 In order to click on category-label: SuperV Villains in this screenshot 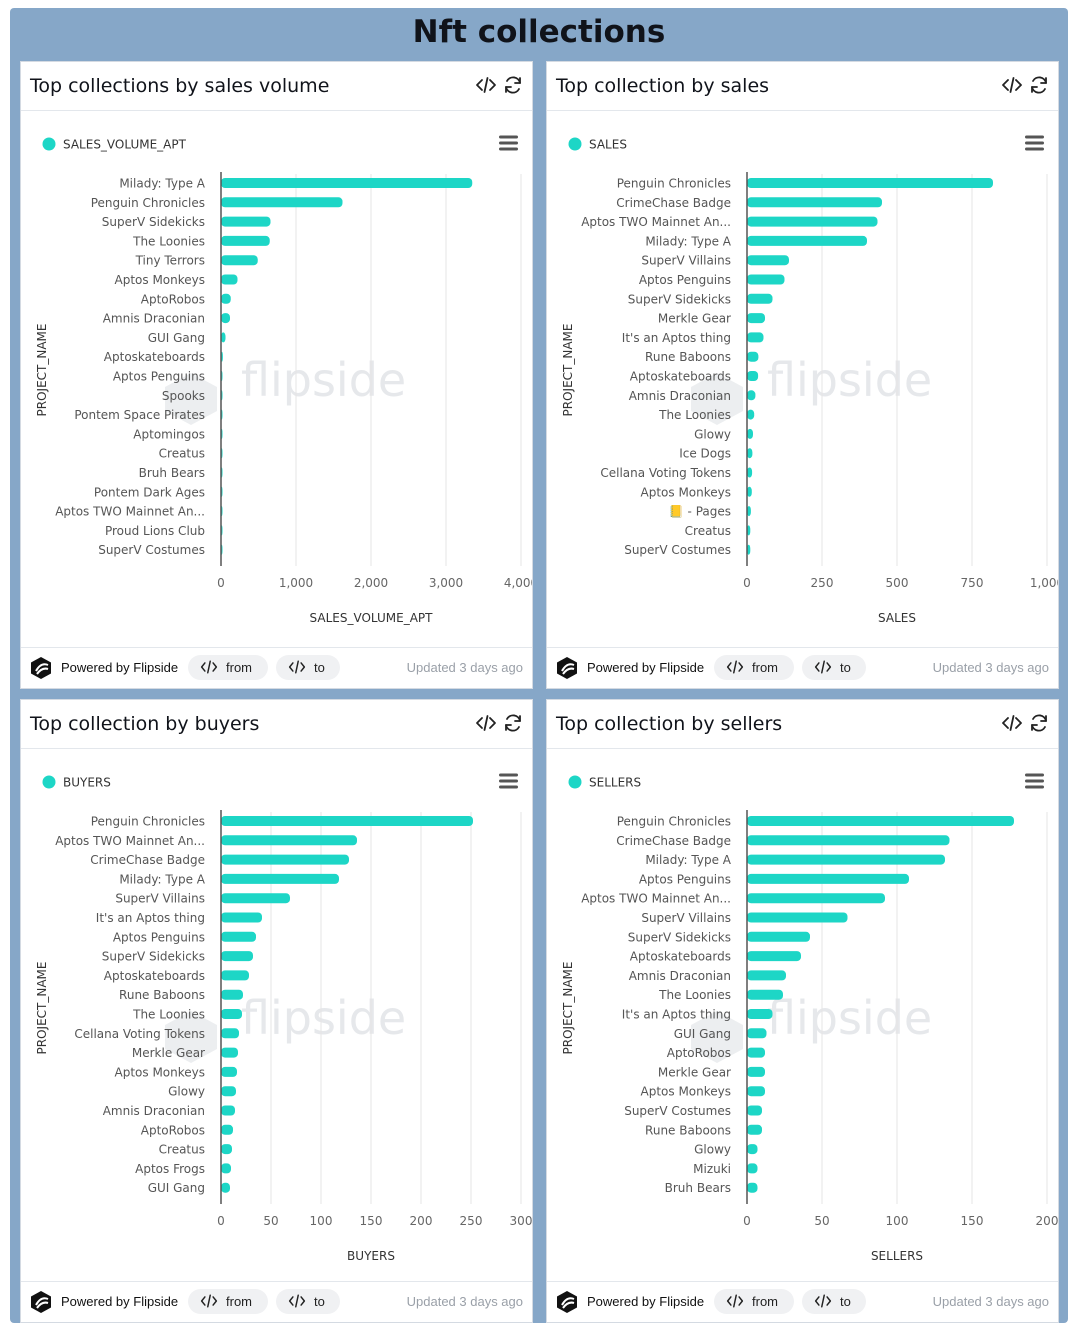, I will do `click(686, 261)`.